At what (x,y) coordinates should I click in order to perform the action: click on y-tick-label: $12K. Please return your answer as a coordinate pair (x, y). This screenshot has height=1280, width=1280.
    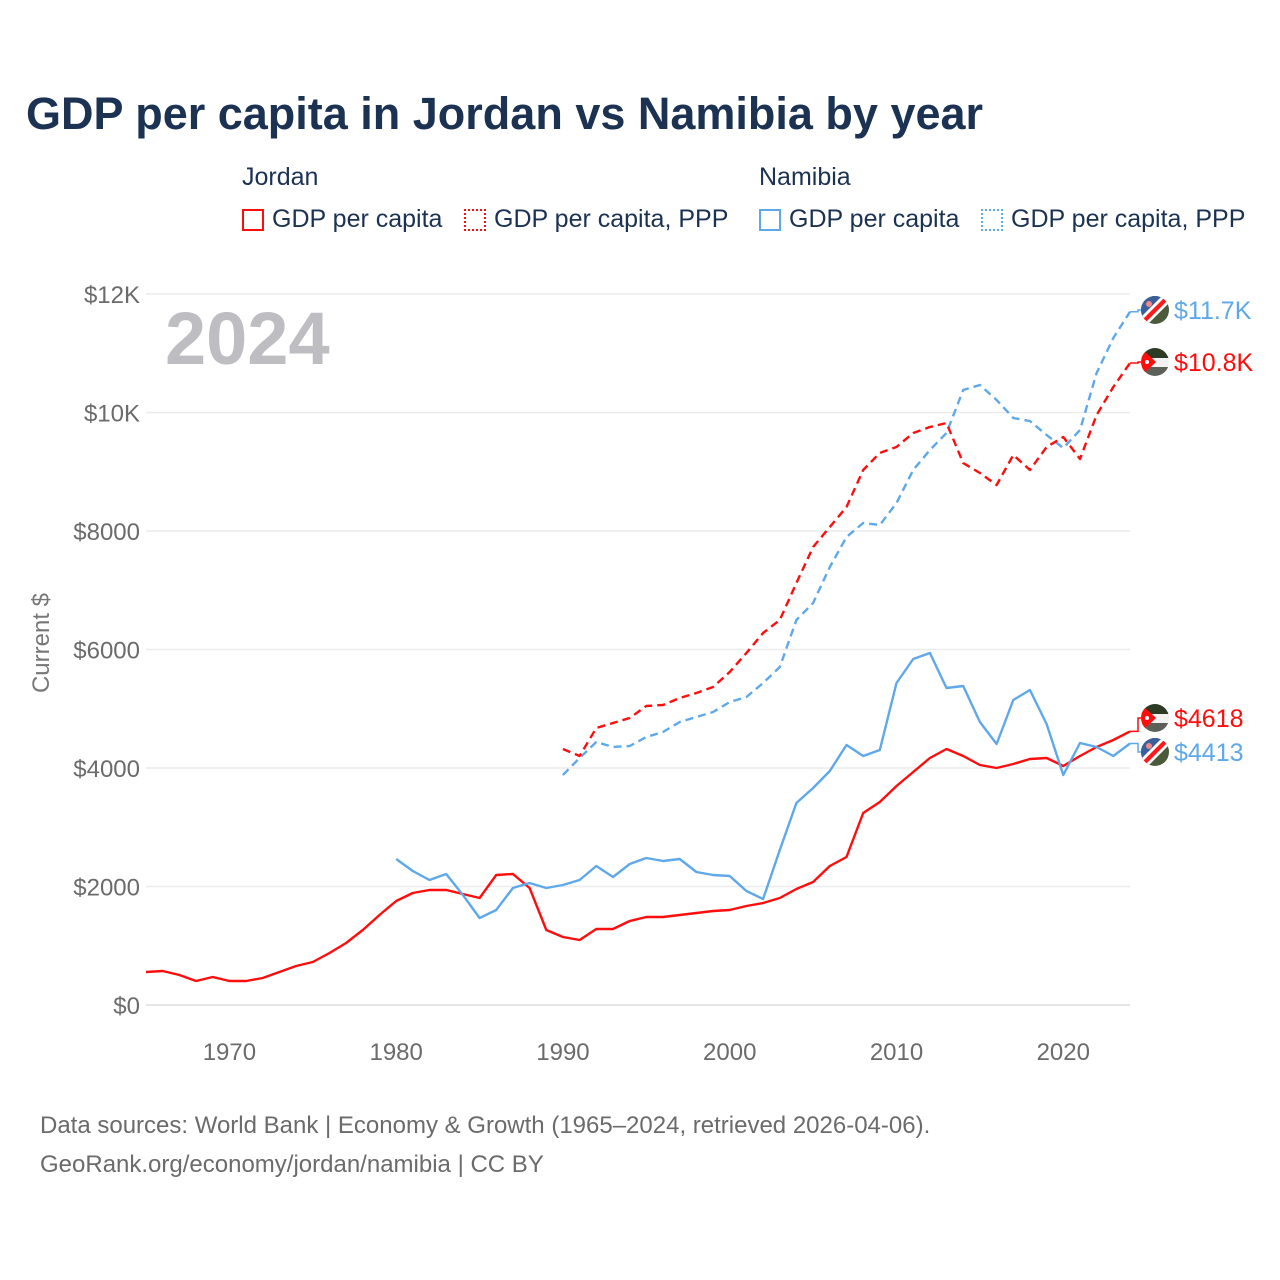
    Looking at the image, I should click on (112, 295).